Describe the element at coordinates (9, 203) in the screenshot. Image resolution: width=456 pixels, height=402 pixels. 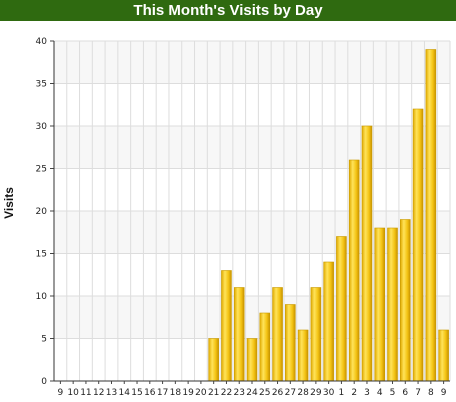
I see `y-axis-label: Visits` at that location.